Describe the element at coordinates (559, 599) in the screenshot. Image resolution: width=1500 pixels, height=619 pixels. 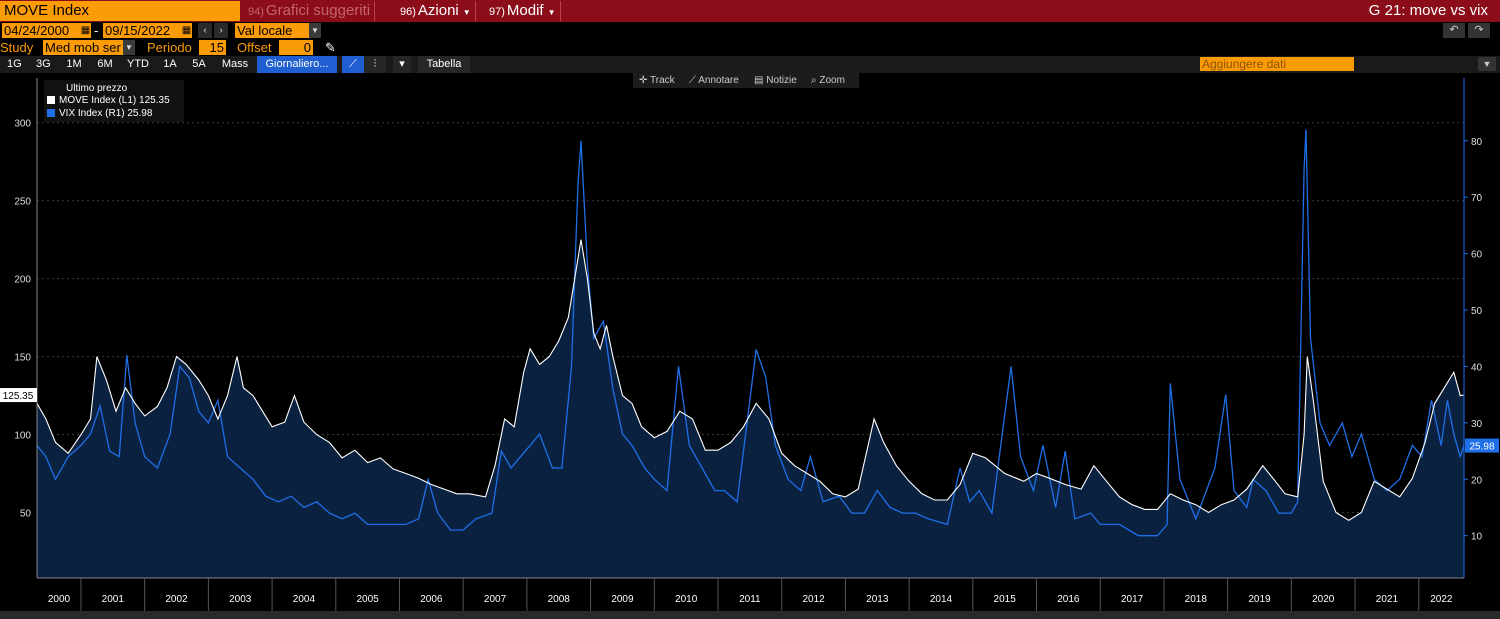
I see `x-tick-label: 2008` at that location.